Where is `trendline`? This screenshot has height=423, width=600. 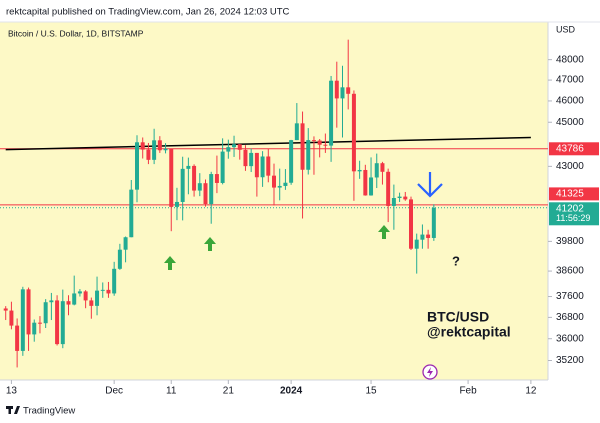 trendline is located at coordinates (268, 143).